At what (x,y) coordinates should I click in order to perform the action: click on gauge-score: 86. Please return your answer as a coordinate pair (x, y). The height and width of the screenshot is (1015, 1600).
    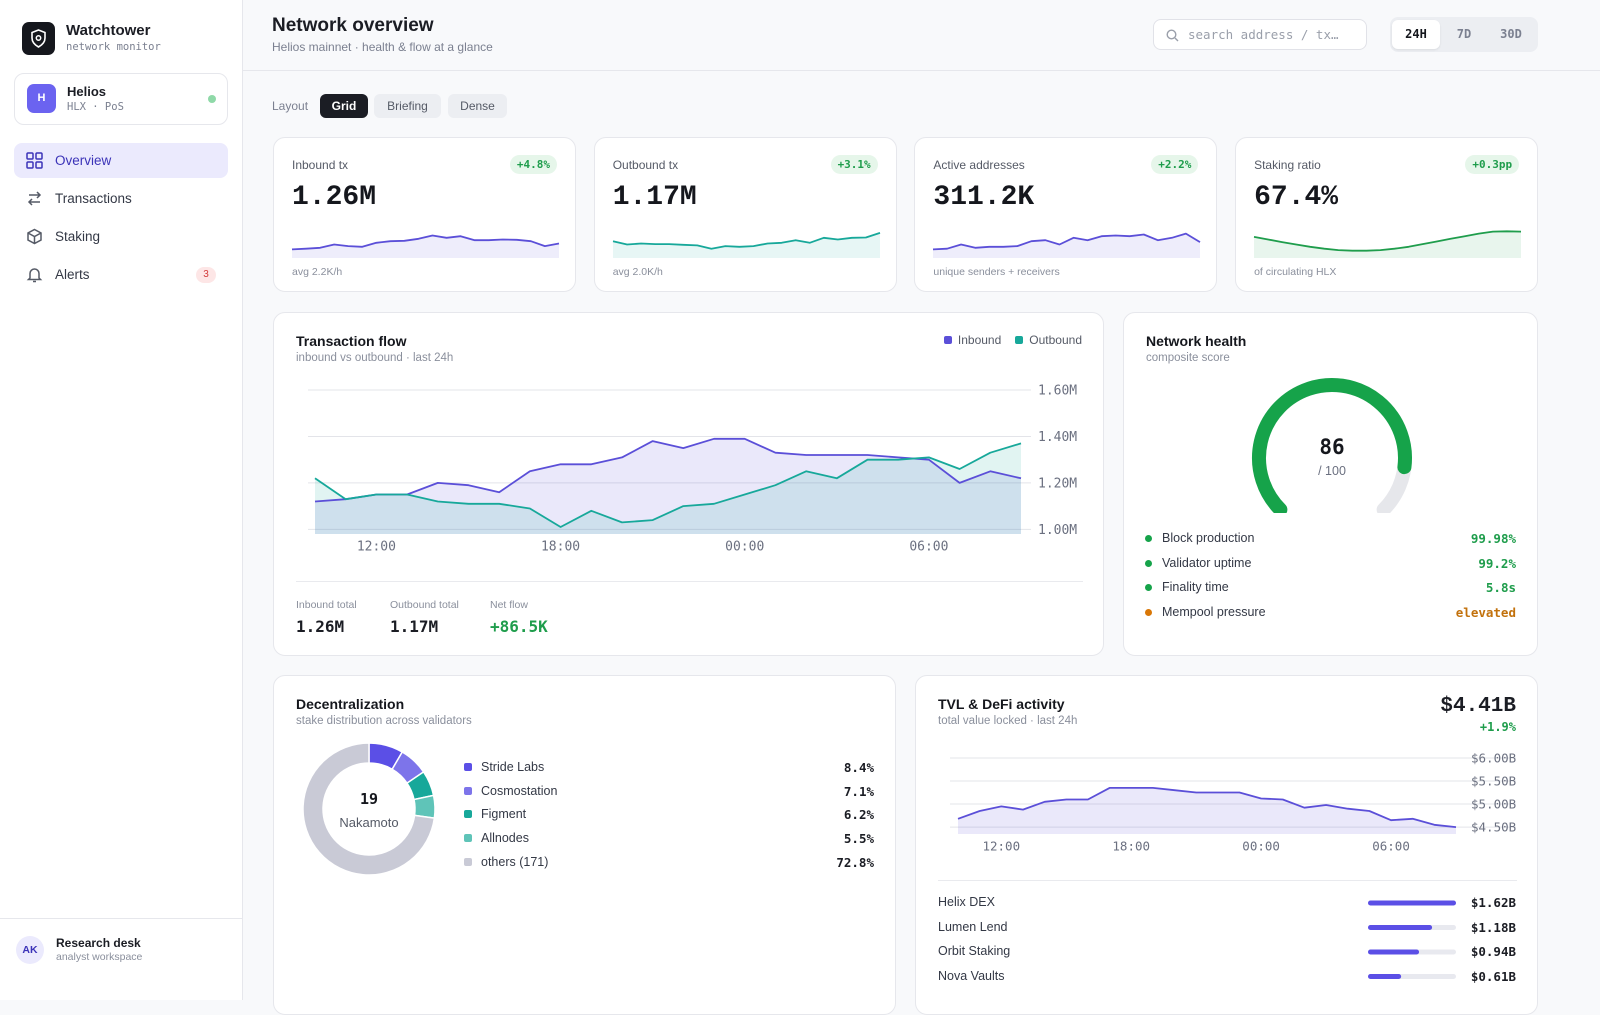
    Looking at the image, I should click on (1331, 447).